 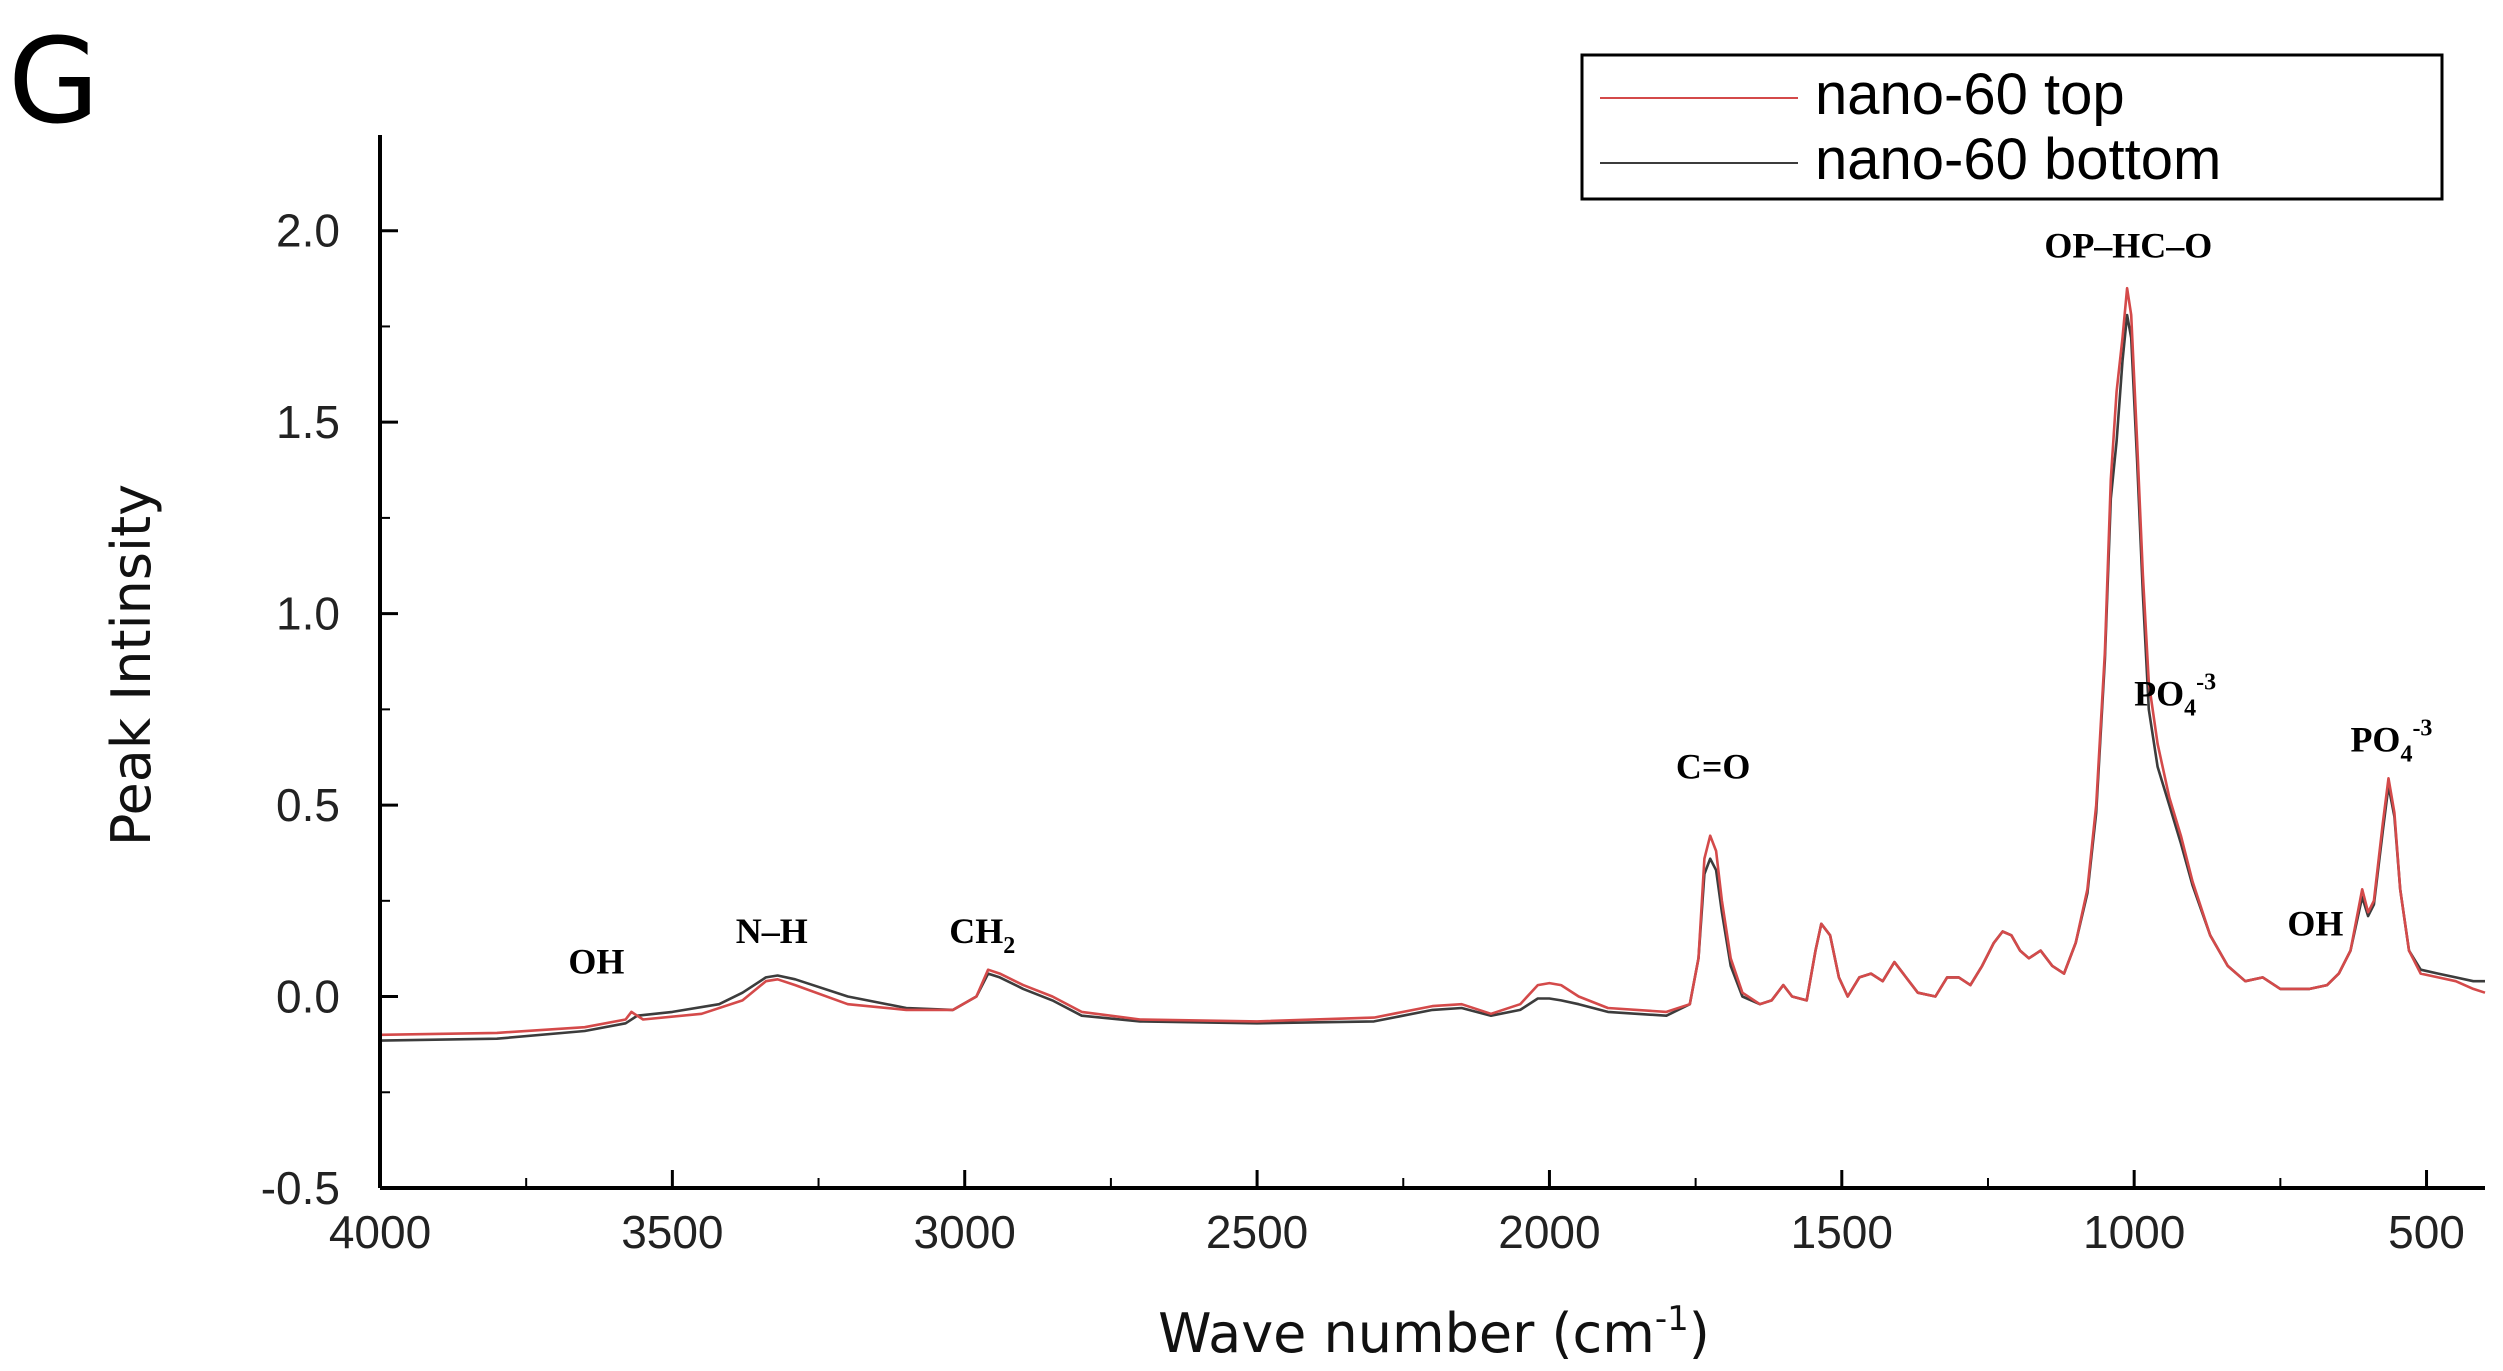 I want to click on peak-label-text: C=O, so click(x=1713, y=766).